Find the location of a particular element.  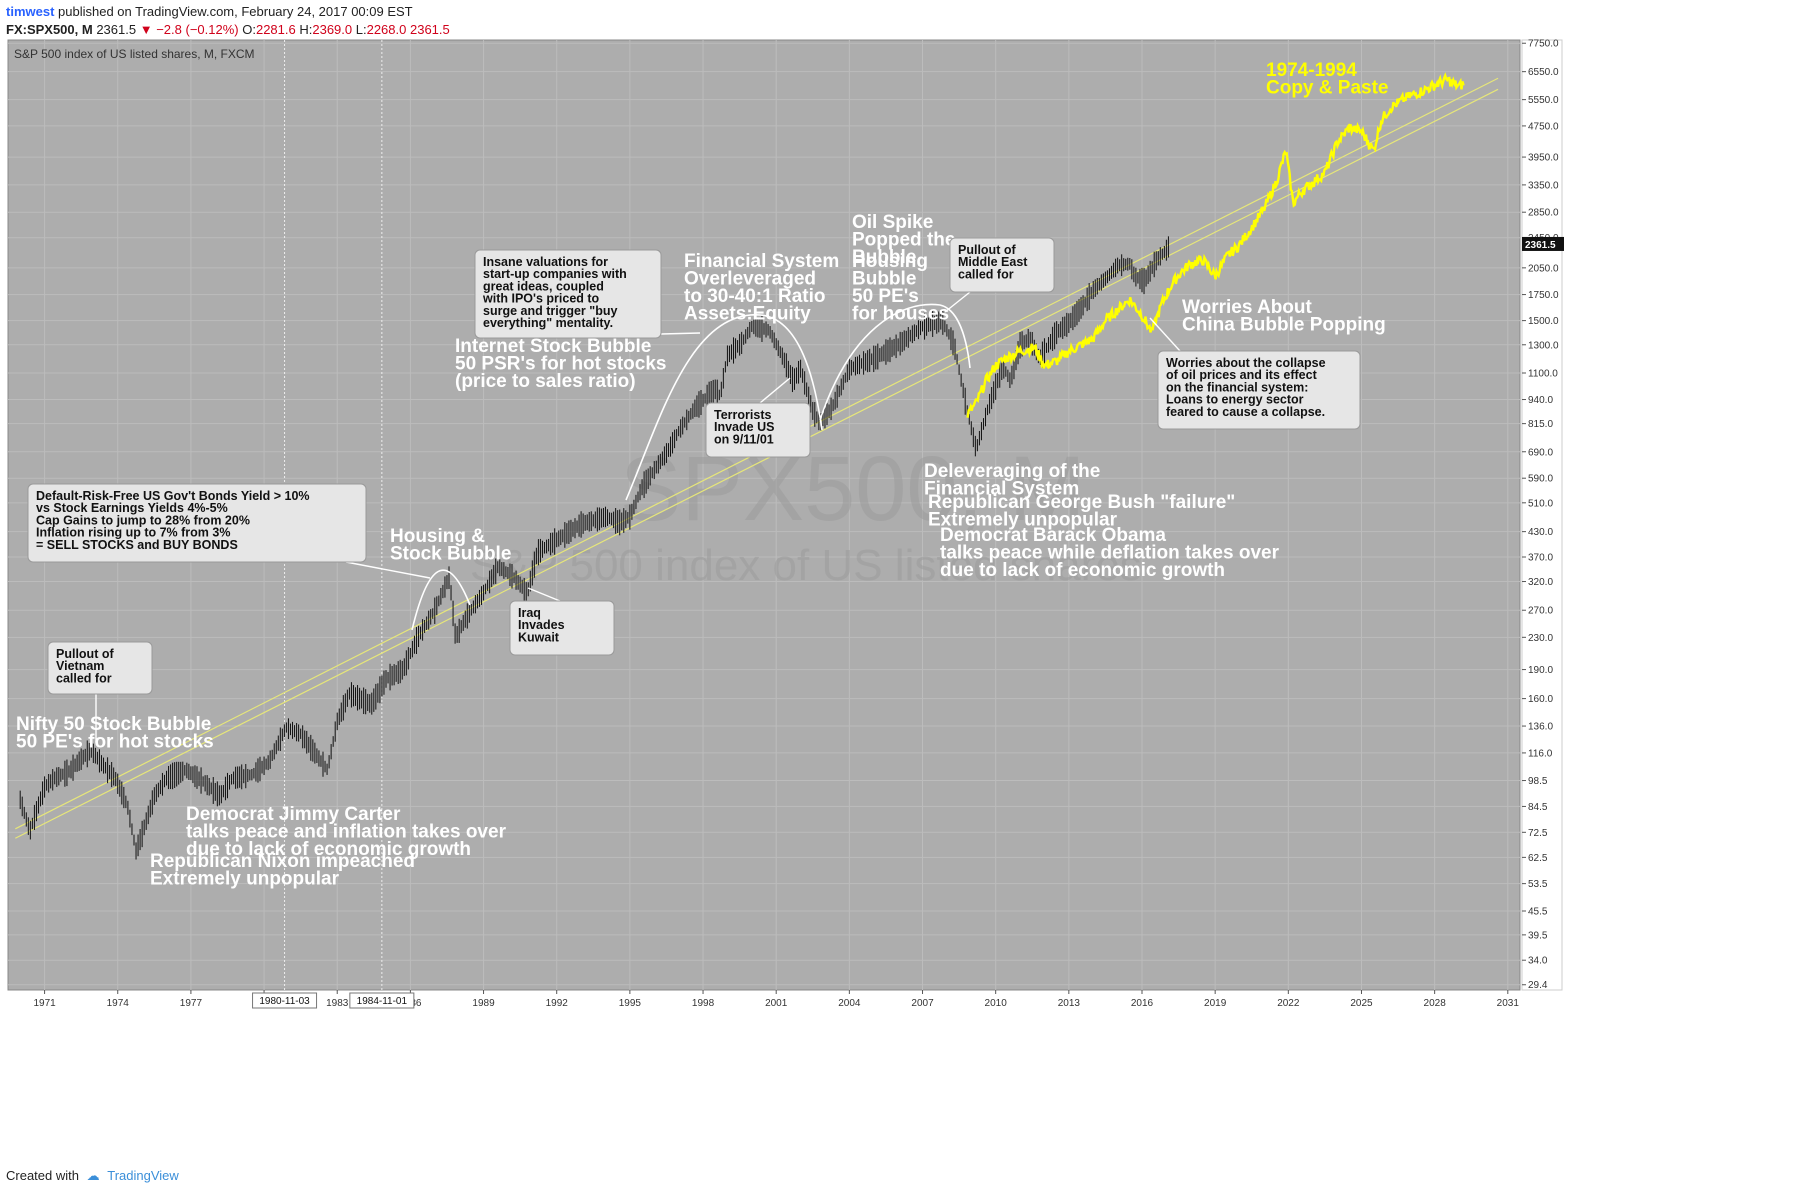

watermark-symbol: SPX500, M is located at coordinates (852, 489).